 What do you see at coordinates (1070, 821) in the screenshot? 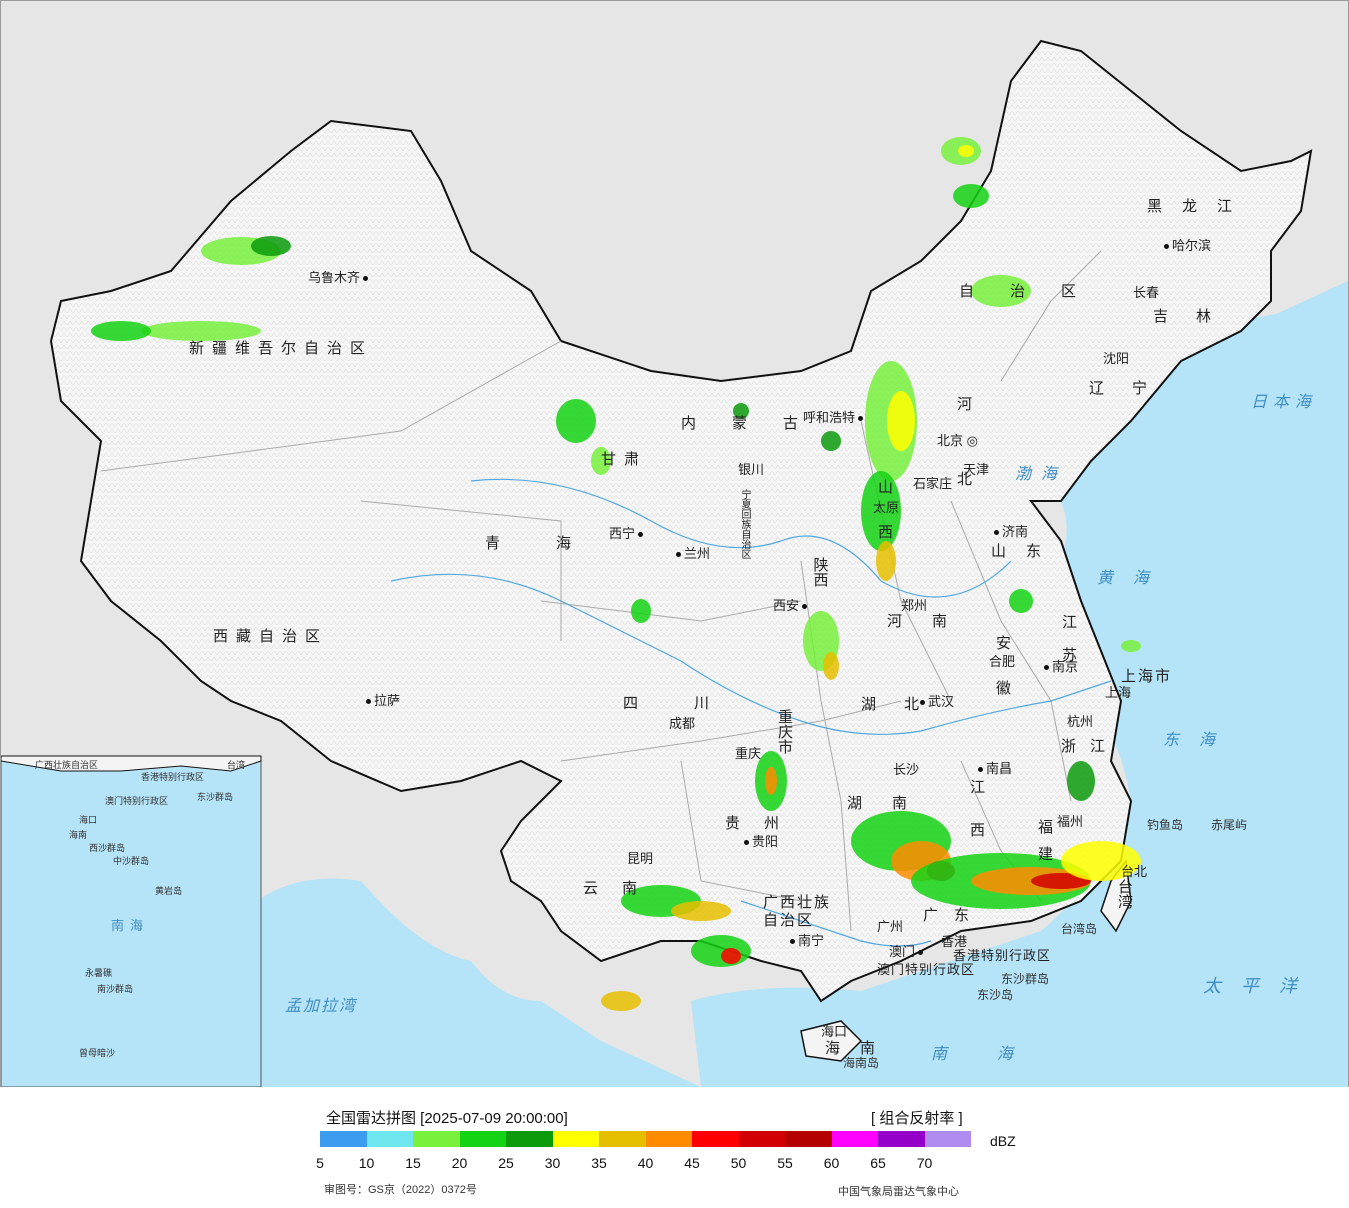
I see `city-fuzhou: 福州` at bounding box center [1070, 821].